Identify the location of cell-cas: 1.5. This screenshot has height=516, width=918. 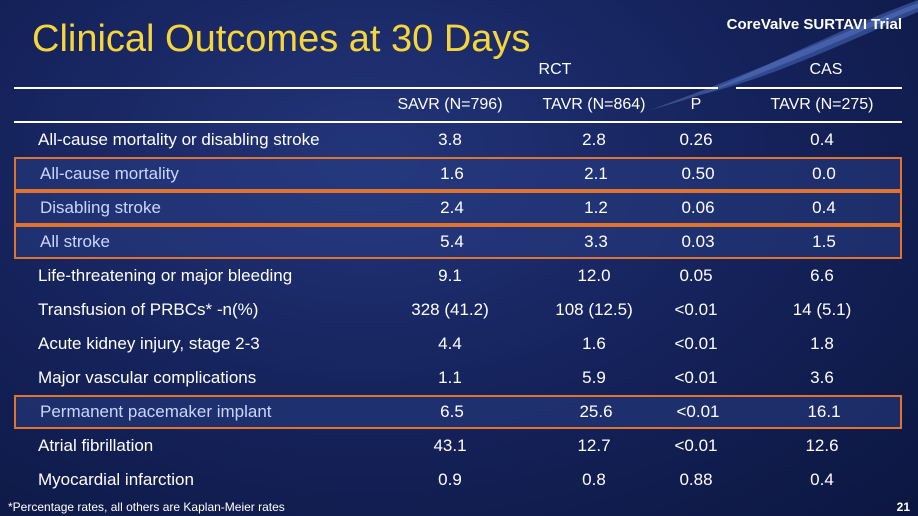
(824, 241).